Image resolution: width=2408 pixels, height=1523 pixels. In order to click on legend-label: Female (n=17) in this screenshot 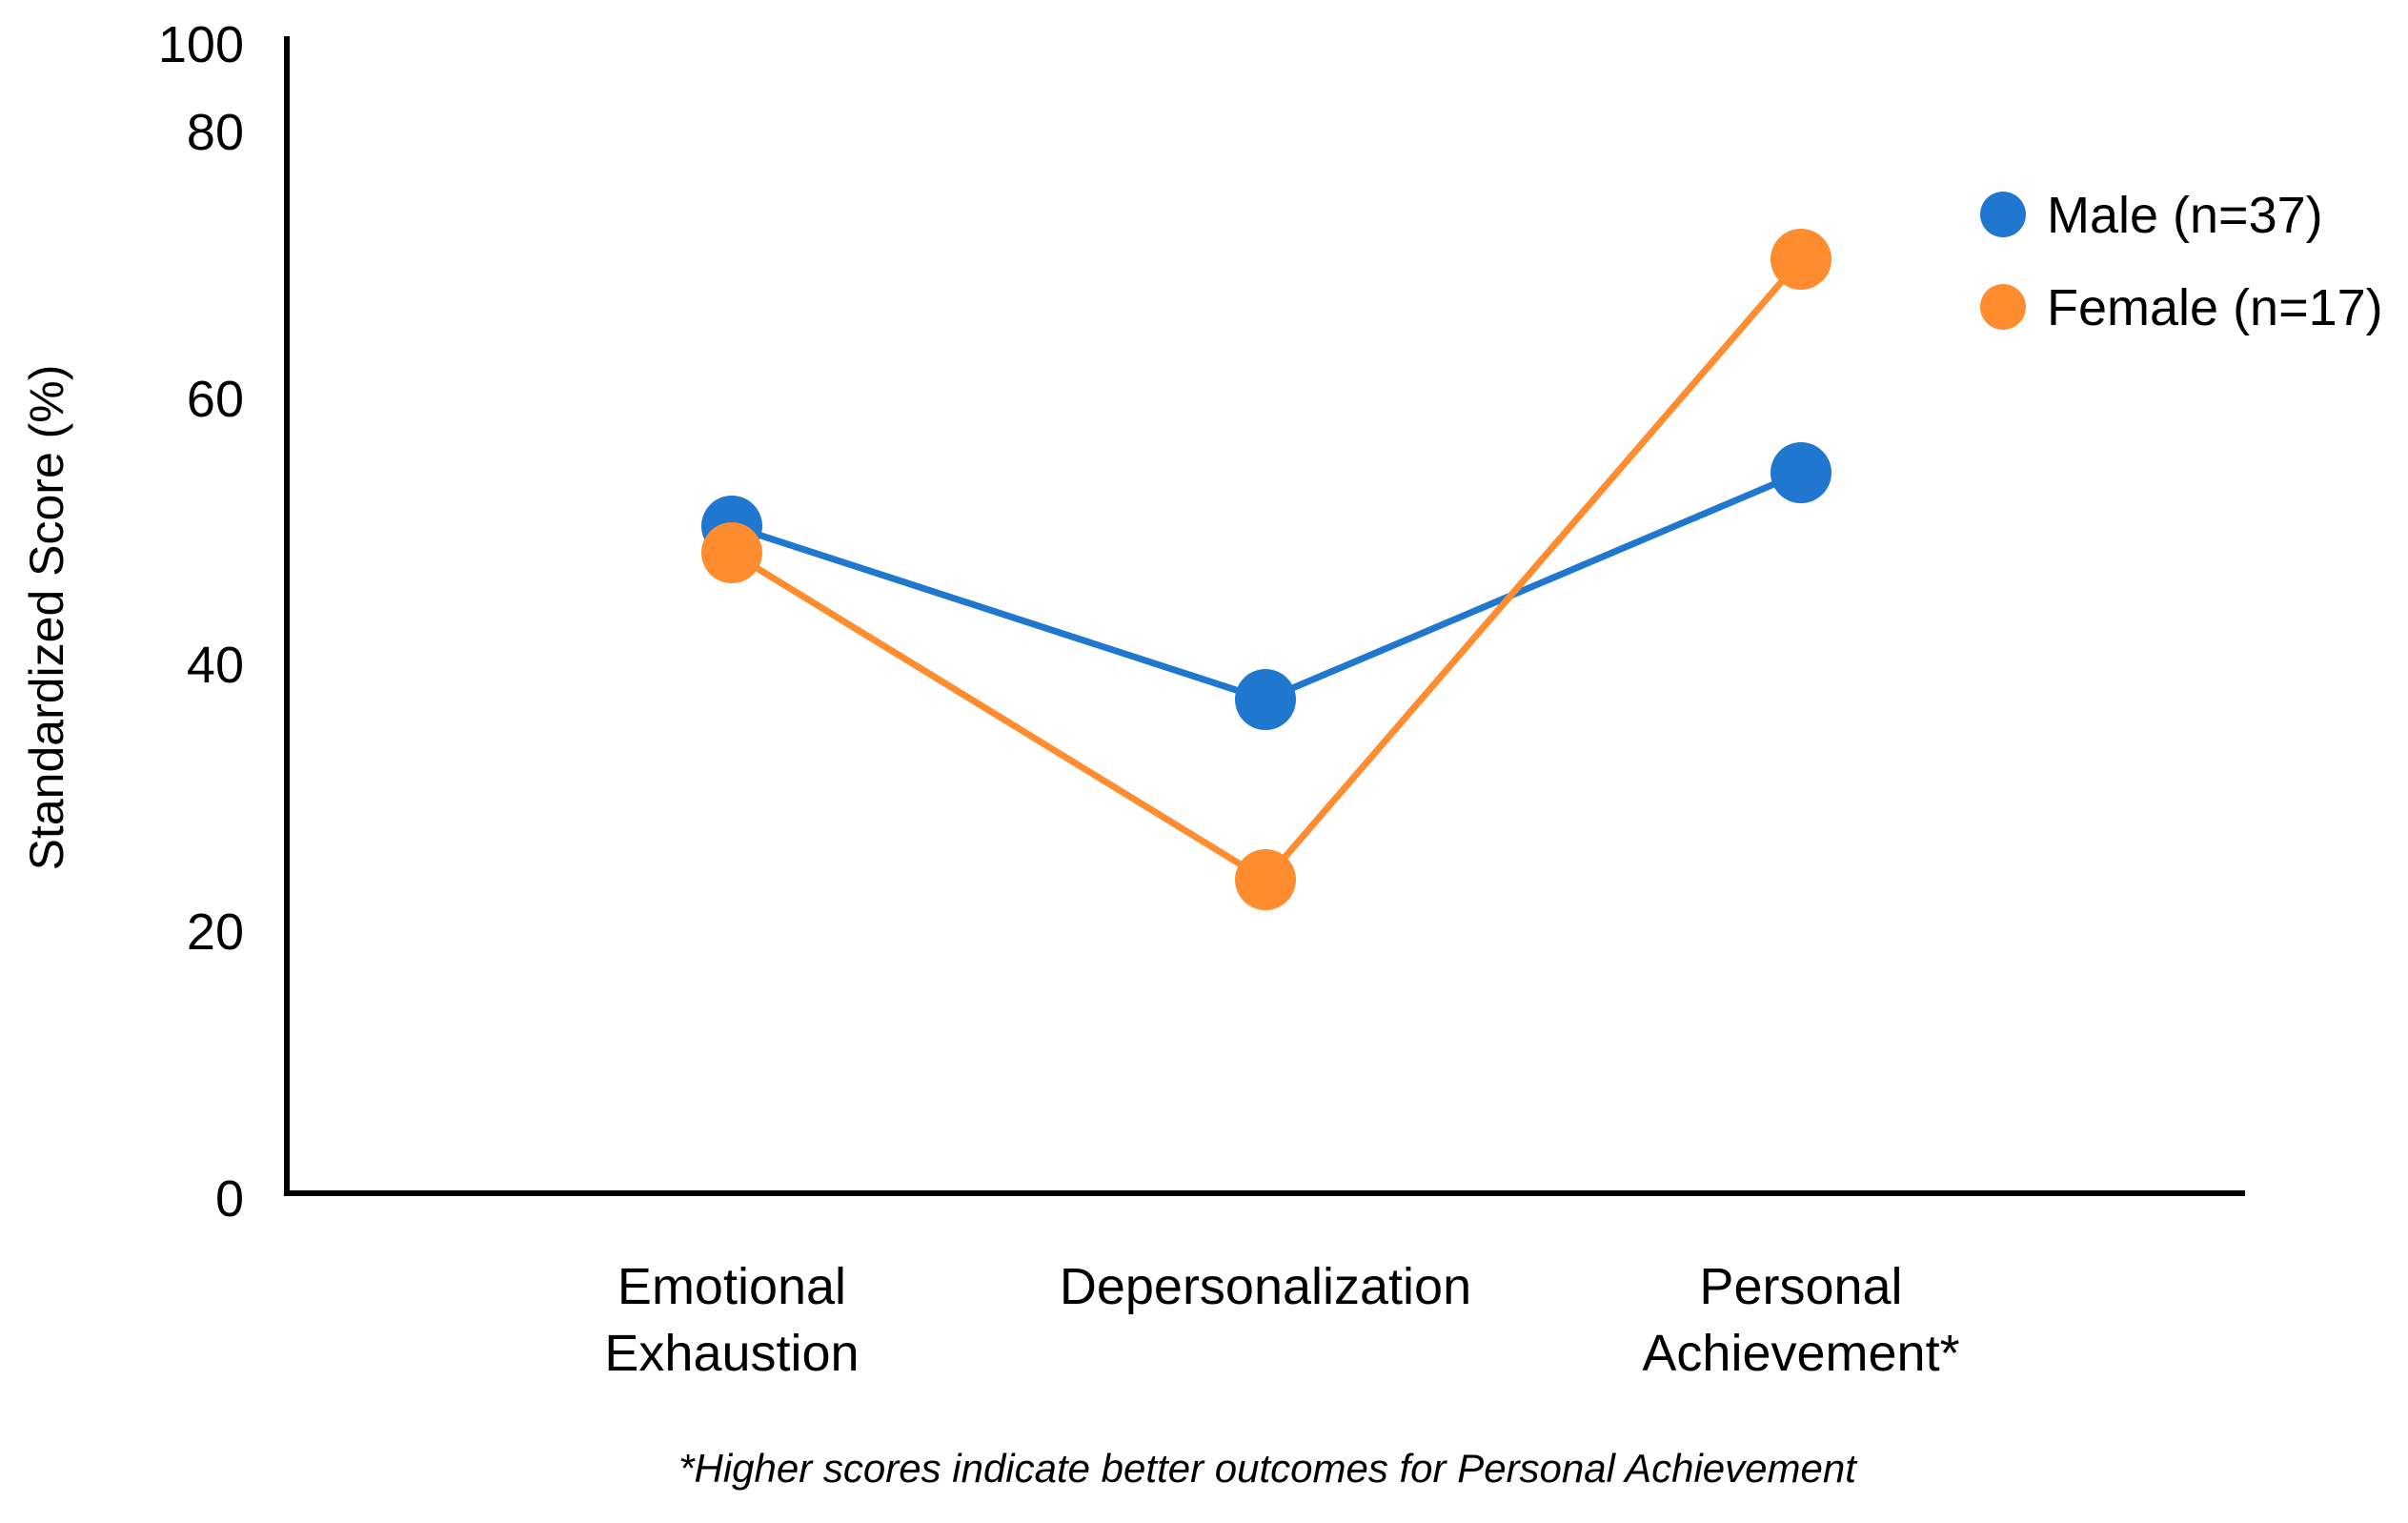, I will do `click(2215, 307)`.